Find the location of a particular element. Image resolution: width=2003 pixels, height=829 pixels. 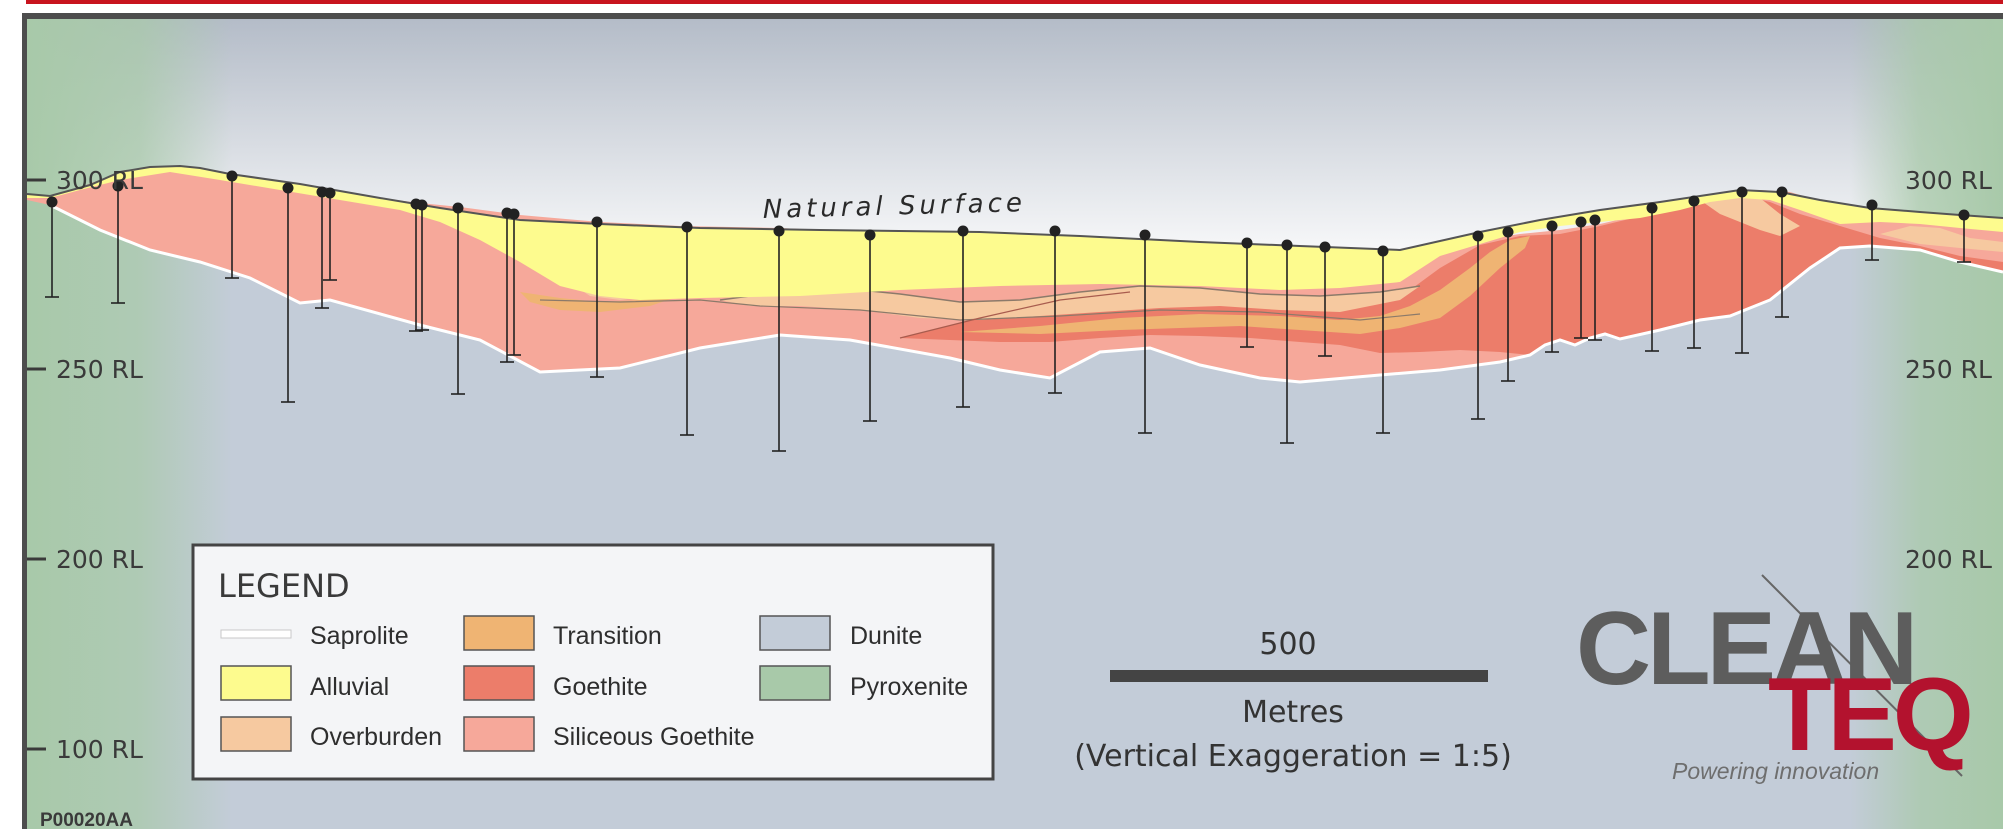

scale-bar: 500 Metres (Vertical Exaggeration = 1:5) is located at coordinates (1293, 700).